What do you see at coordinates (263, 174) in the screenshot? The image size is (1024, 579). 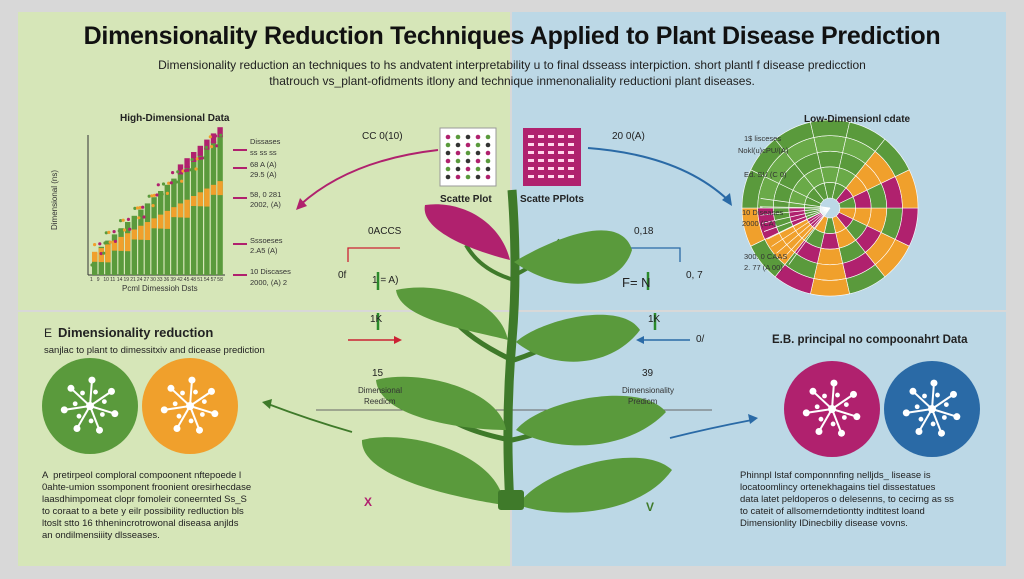 I see `hd-legend-entry: 29.5 (A)` at bounding box center [263, 174].